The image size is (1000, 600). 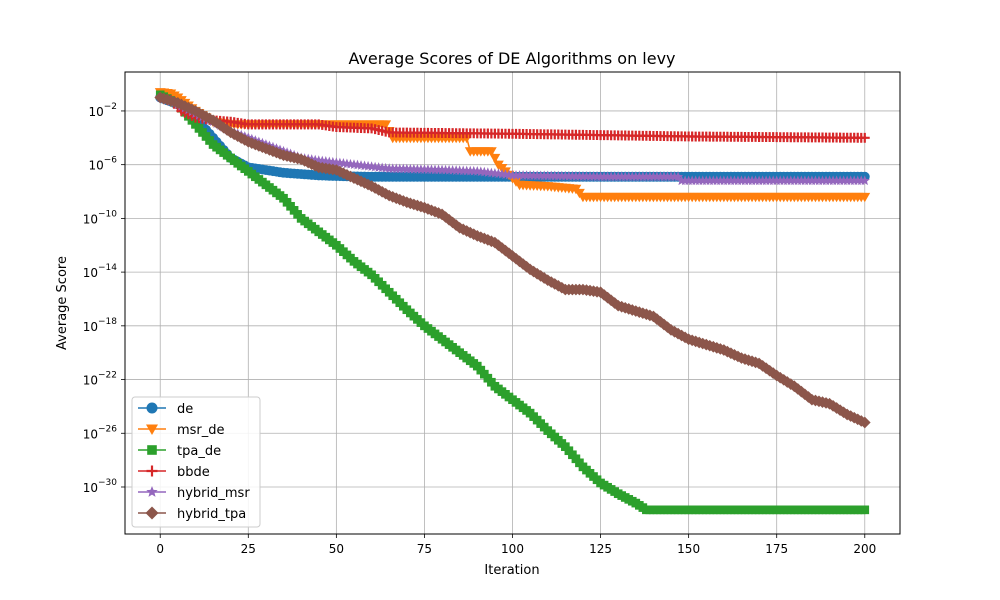 What do you see at coordinates (165, 409) in the screenshot?
I see `legend-item-de: de` at bounding box center [165, 409].